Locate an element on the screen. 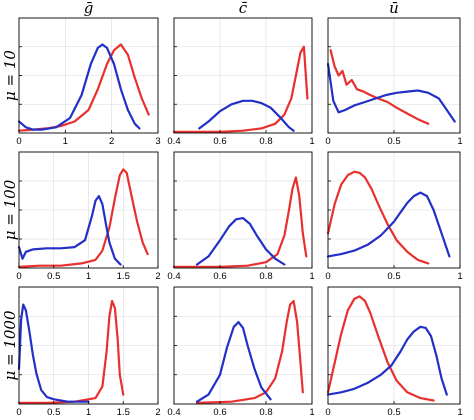 The width and height of the screenshot is (474, 420). panel-2-1: 0.4 0.6 0.8 1 is located at coordinates (241, 352).